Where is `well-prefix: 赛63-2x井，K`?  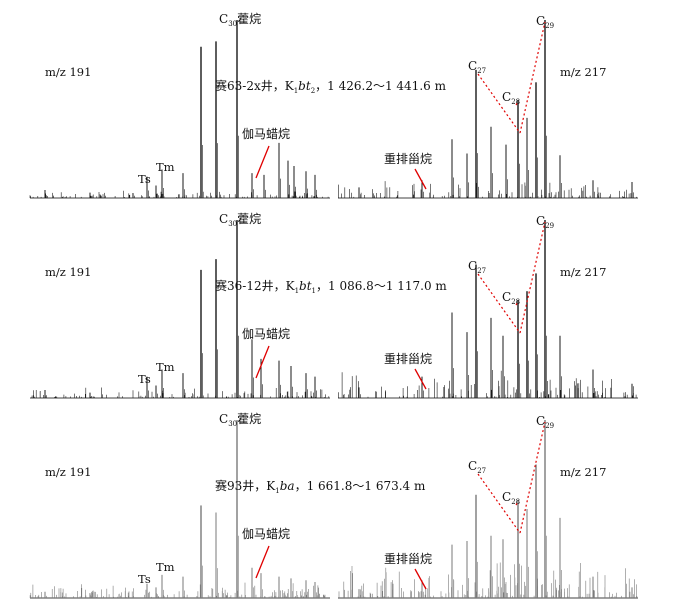
well-prefix: 赛63-2x井，K is located at coordinates (255, 85).